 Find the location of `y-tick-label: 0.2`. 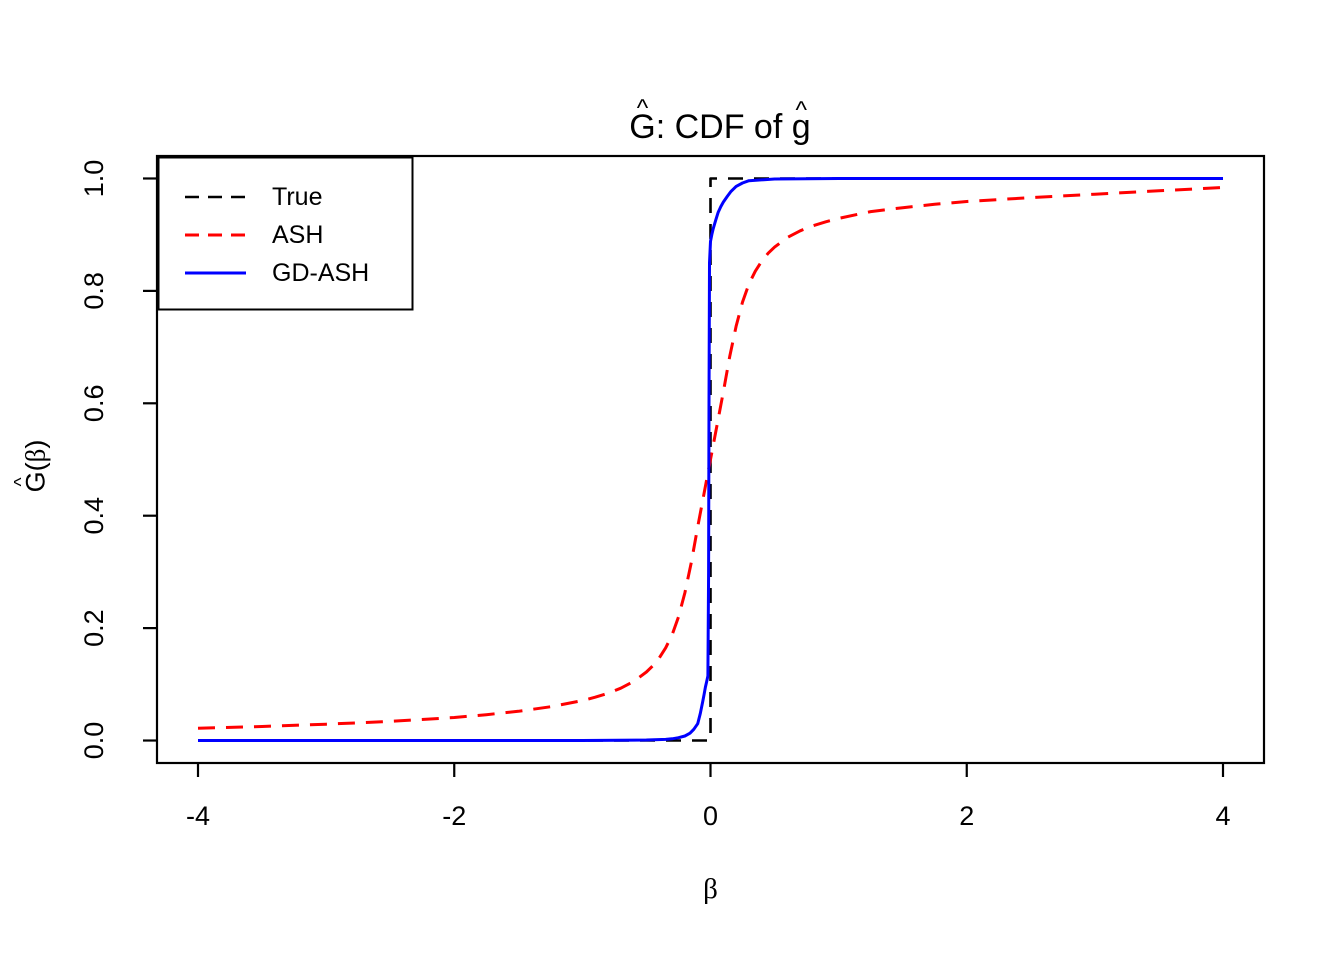

y-tick-label: 0.2 is located at coordinates (94, 628).